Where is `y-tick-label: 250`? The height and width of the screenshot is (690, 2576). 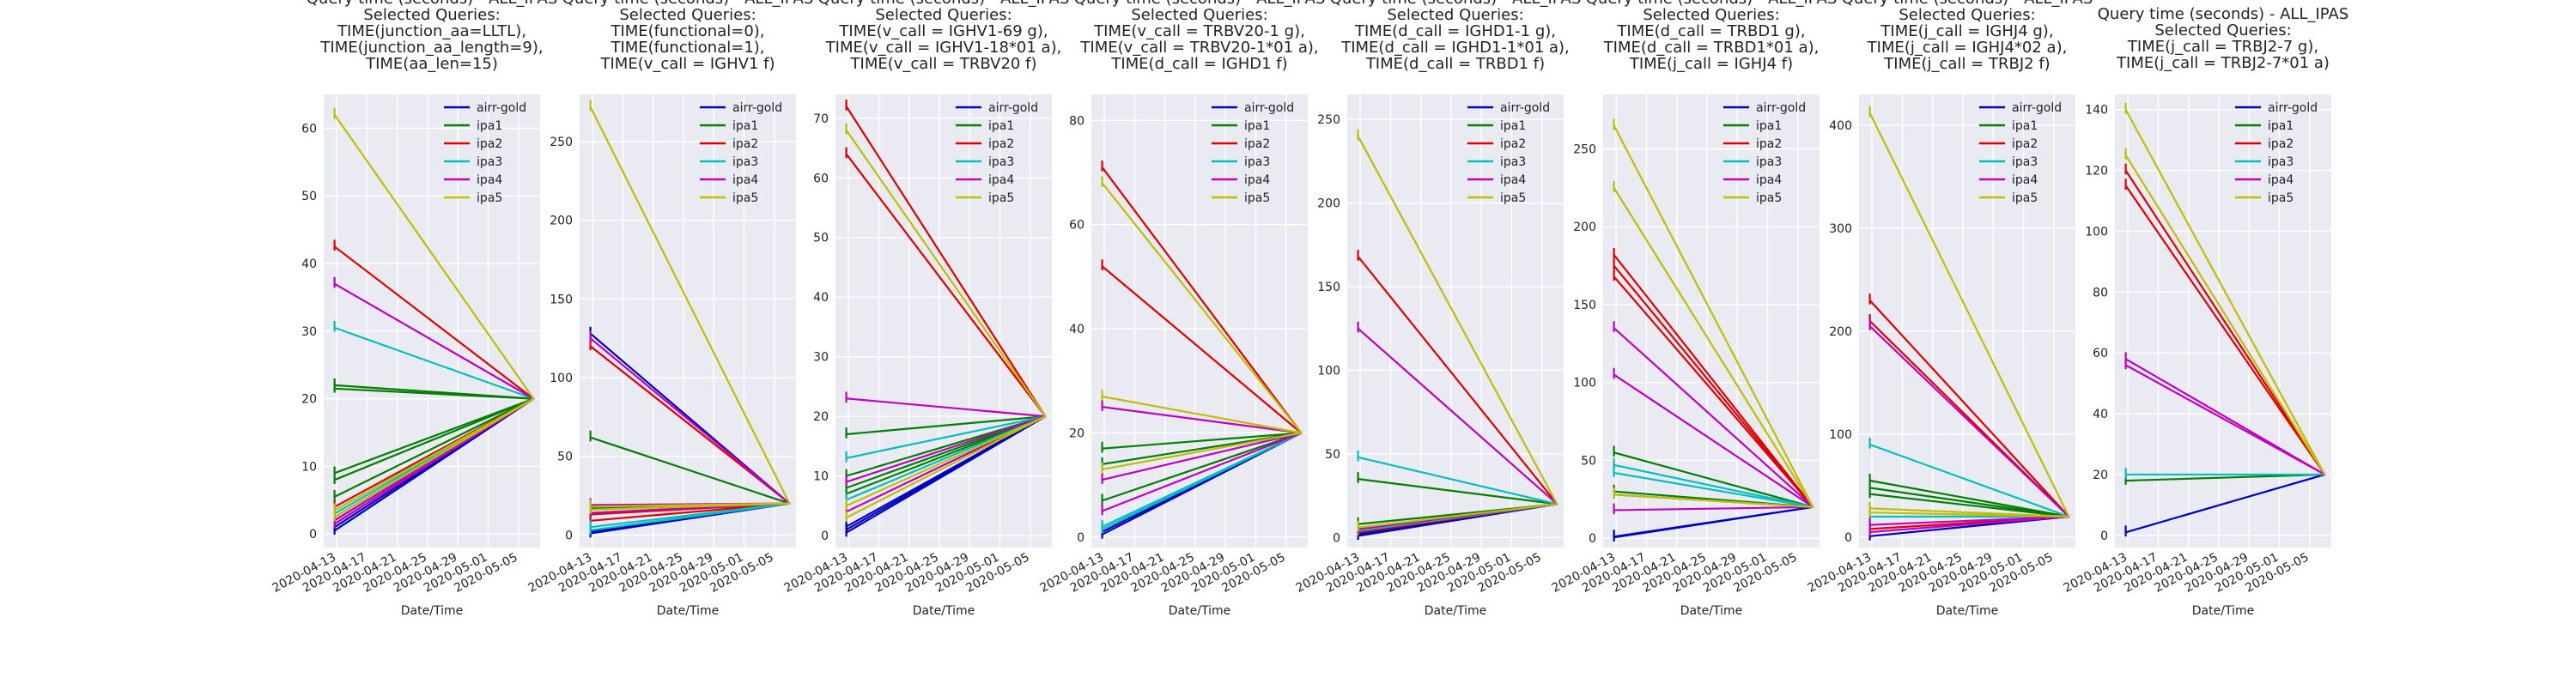
y-tick-label: 250 is located at coordinates (1328, 120).